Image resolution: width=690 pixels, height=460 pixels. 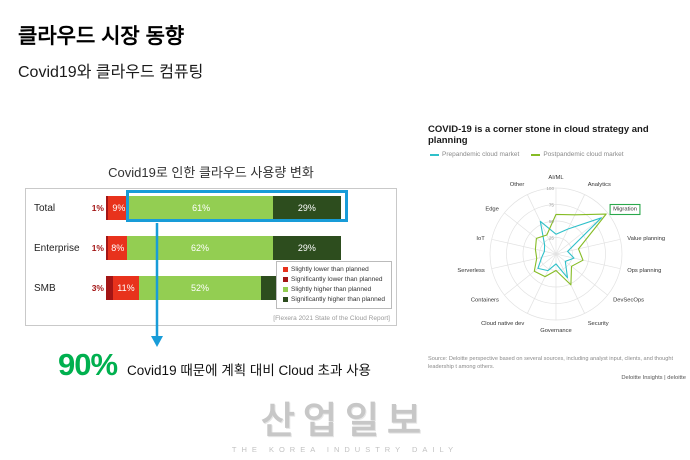 I want to click on svg-text: 100, so click(x=550, y=188).